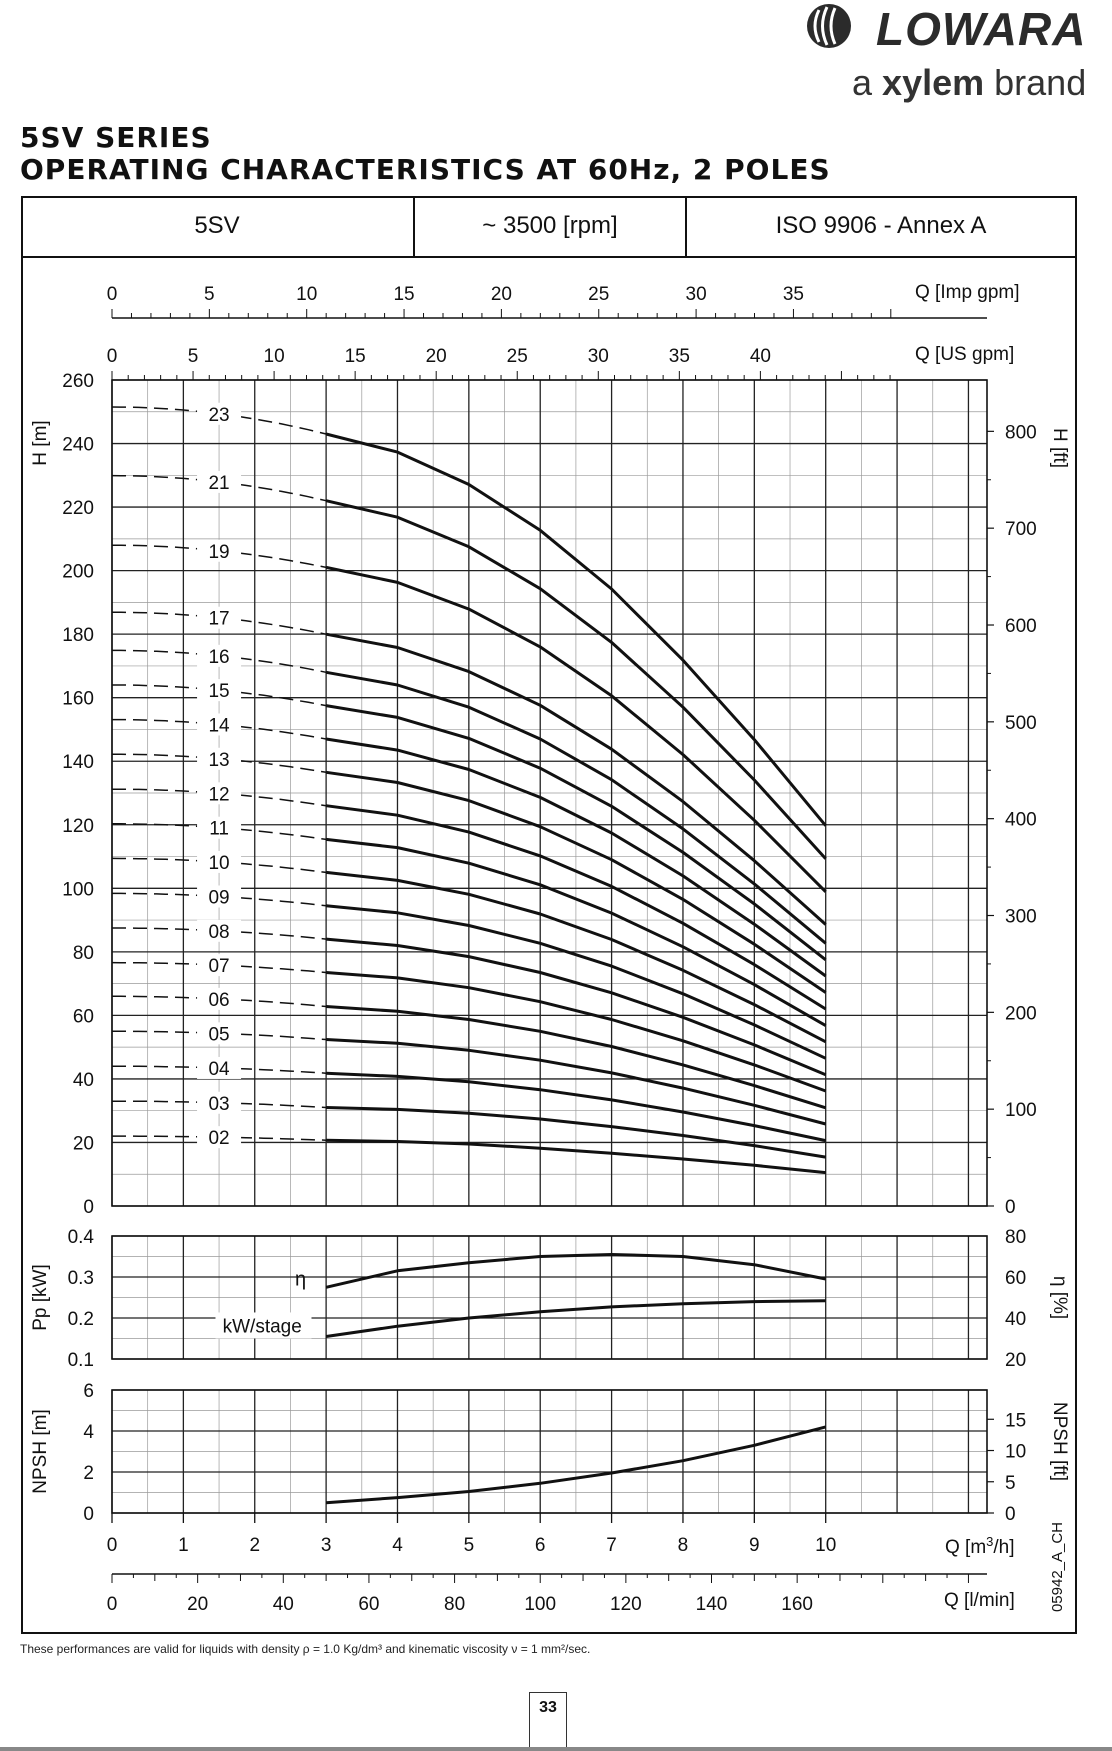  I want to click on stage-label-02: 02, so click(218, 1138).